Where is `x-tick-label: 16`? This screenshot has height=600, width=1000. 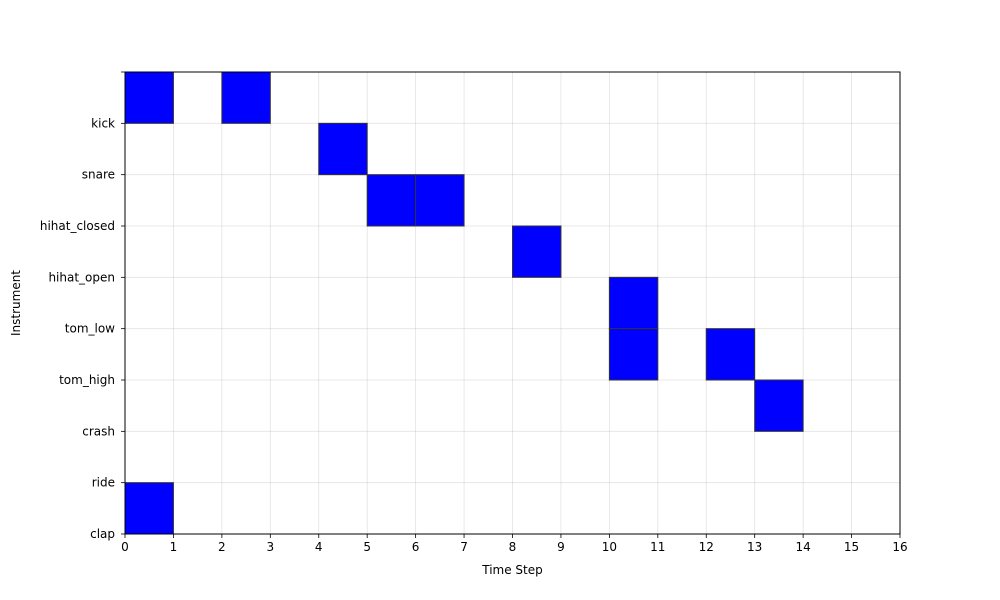
x-tick-label: 16 is located at coordinates (899, 547).